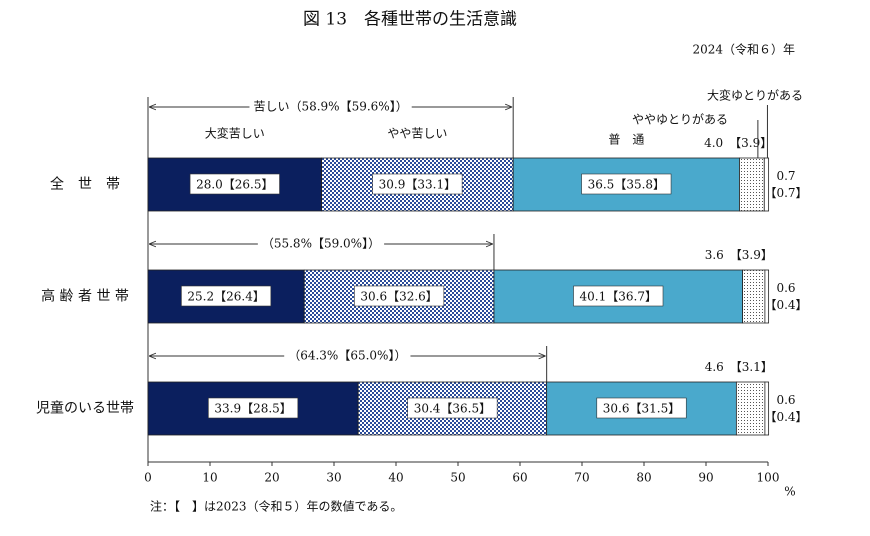  What do you see at coordinates (412, 296) in the screenshot?
I see `prev-value-label: 【32.6】` at bounding box center [412, 296].